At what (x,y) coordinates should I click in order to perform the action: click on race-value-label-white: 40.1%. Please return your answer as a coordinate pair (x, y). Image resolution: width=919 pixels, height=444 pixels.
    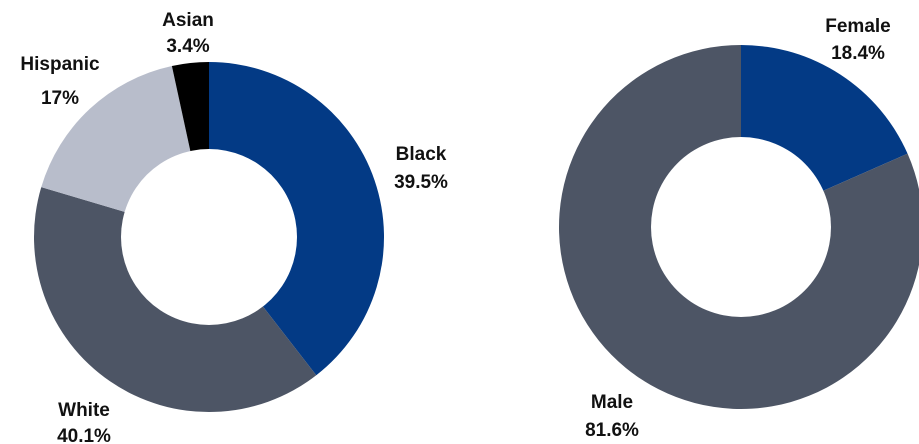
    Looking at the image, I should click on (84, 435).